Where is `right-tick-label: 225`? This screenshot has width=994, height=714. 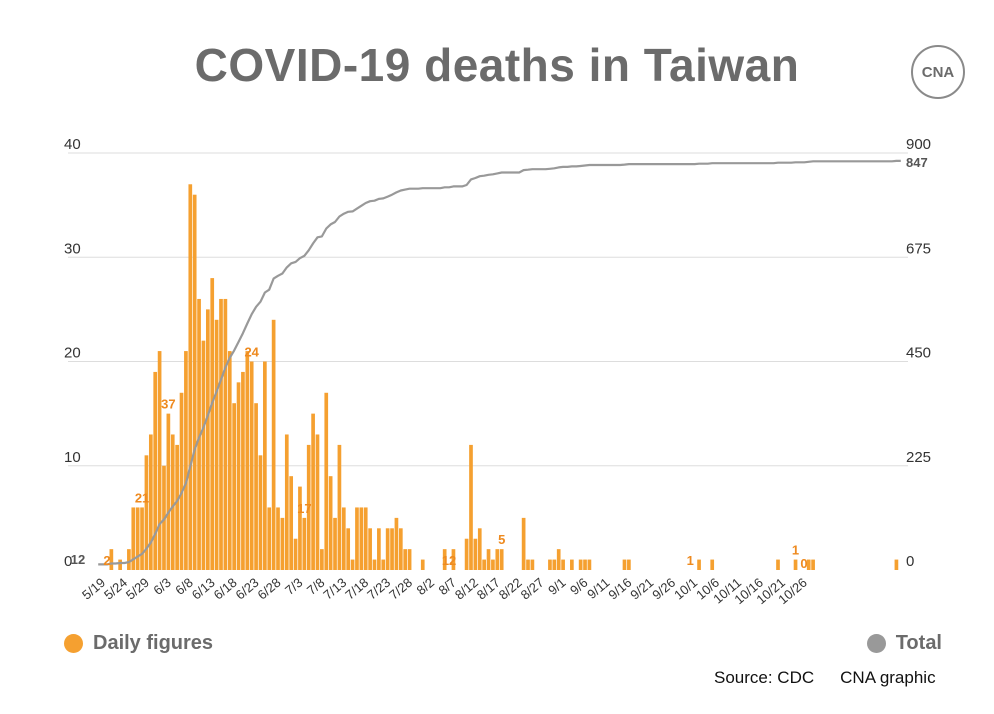 right-tick-label: 225 is located at coordinates (918, 457).